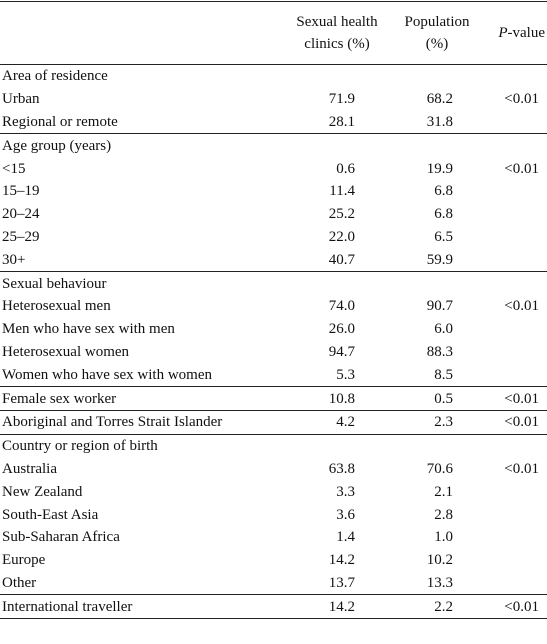 The image size is (547, 644). What do you see at coordinates (439, 351) in the screenshot?
I see `table-cell: 88.3` at bounding box center [439, 351].